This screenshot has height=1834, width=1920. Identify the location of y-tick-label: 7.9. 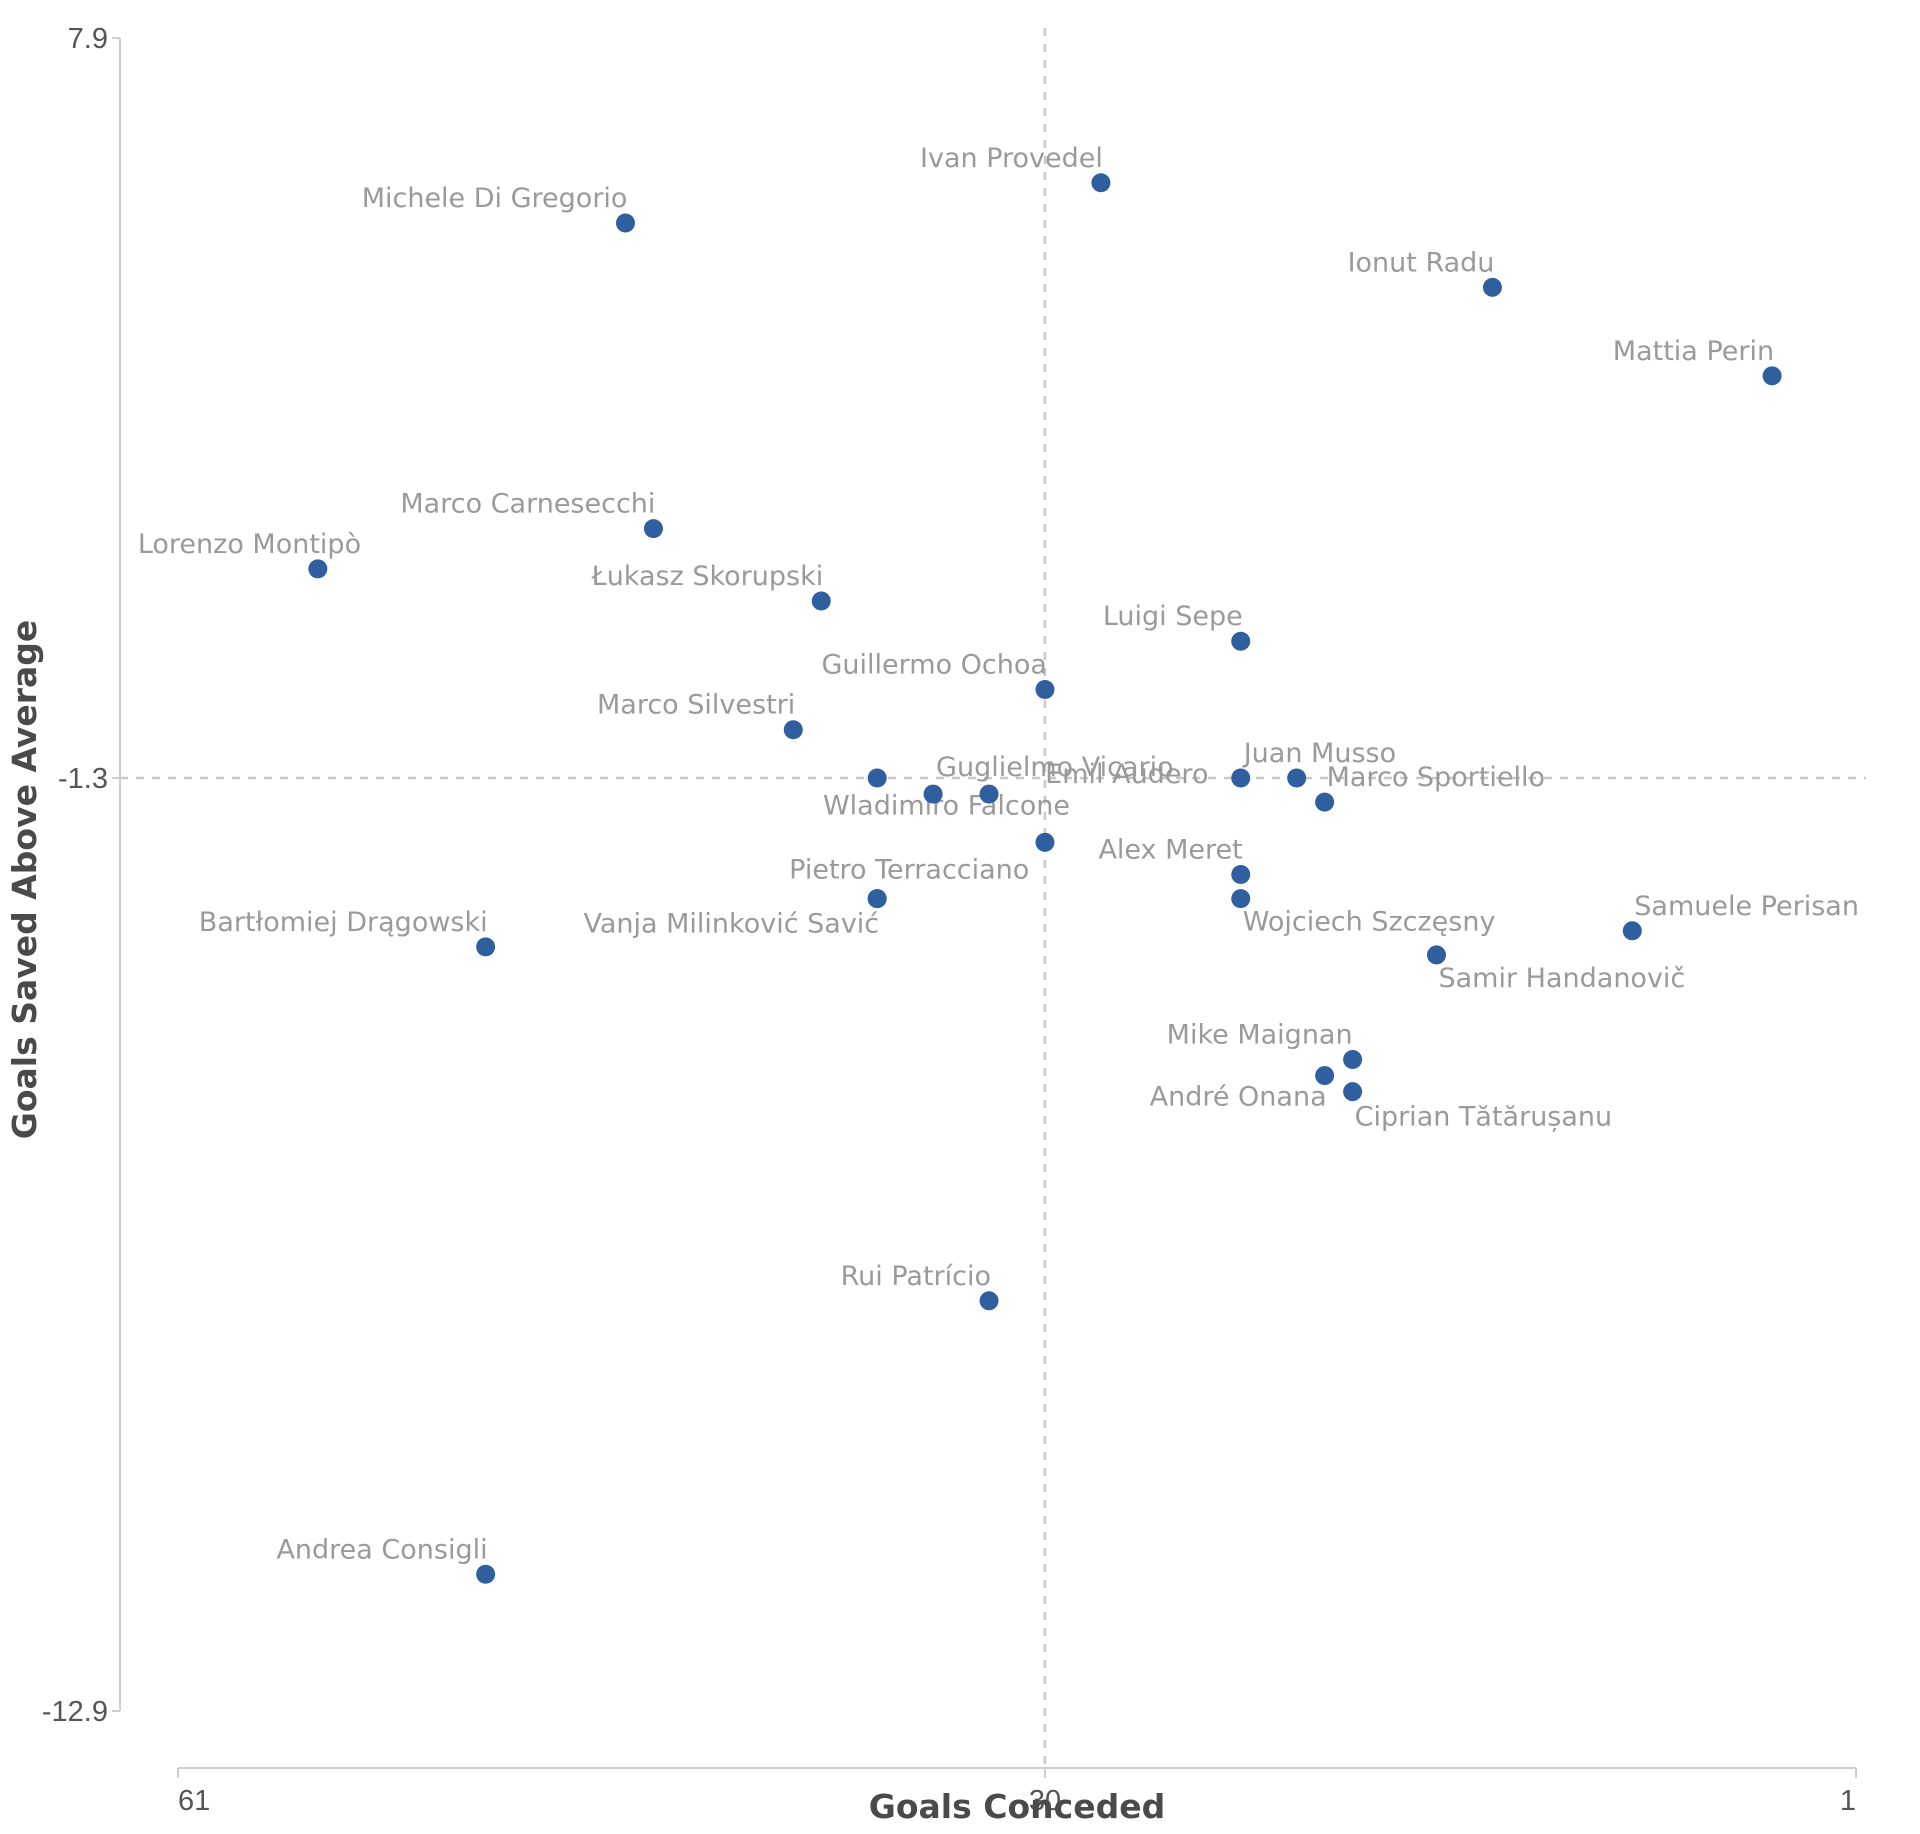
(88, 39).